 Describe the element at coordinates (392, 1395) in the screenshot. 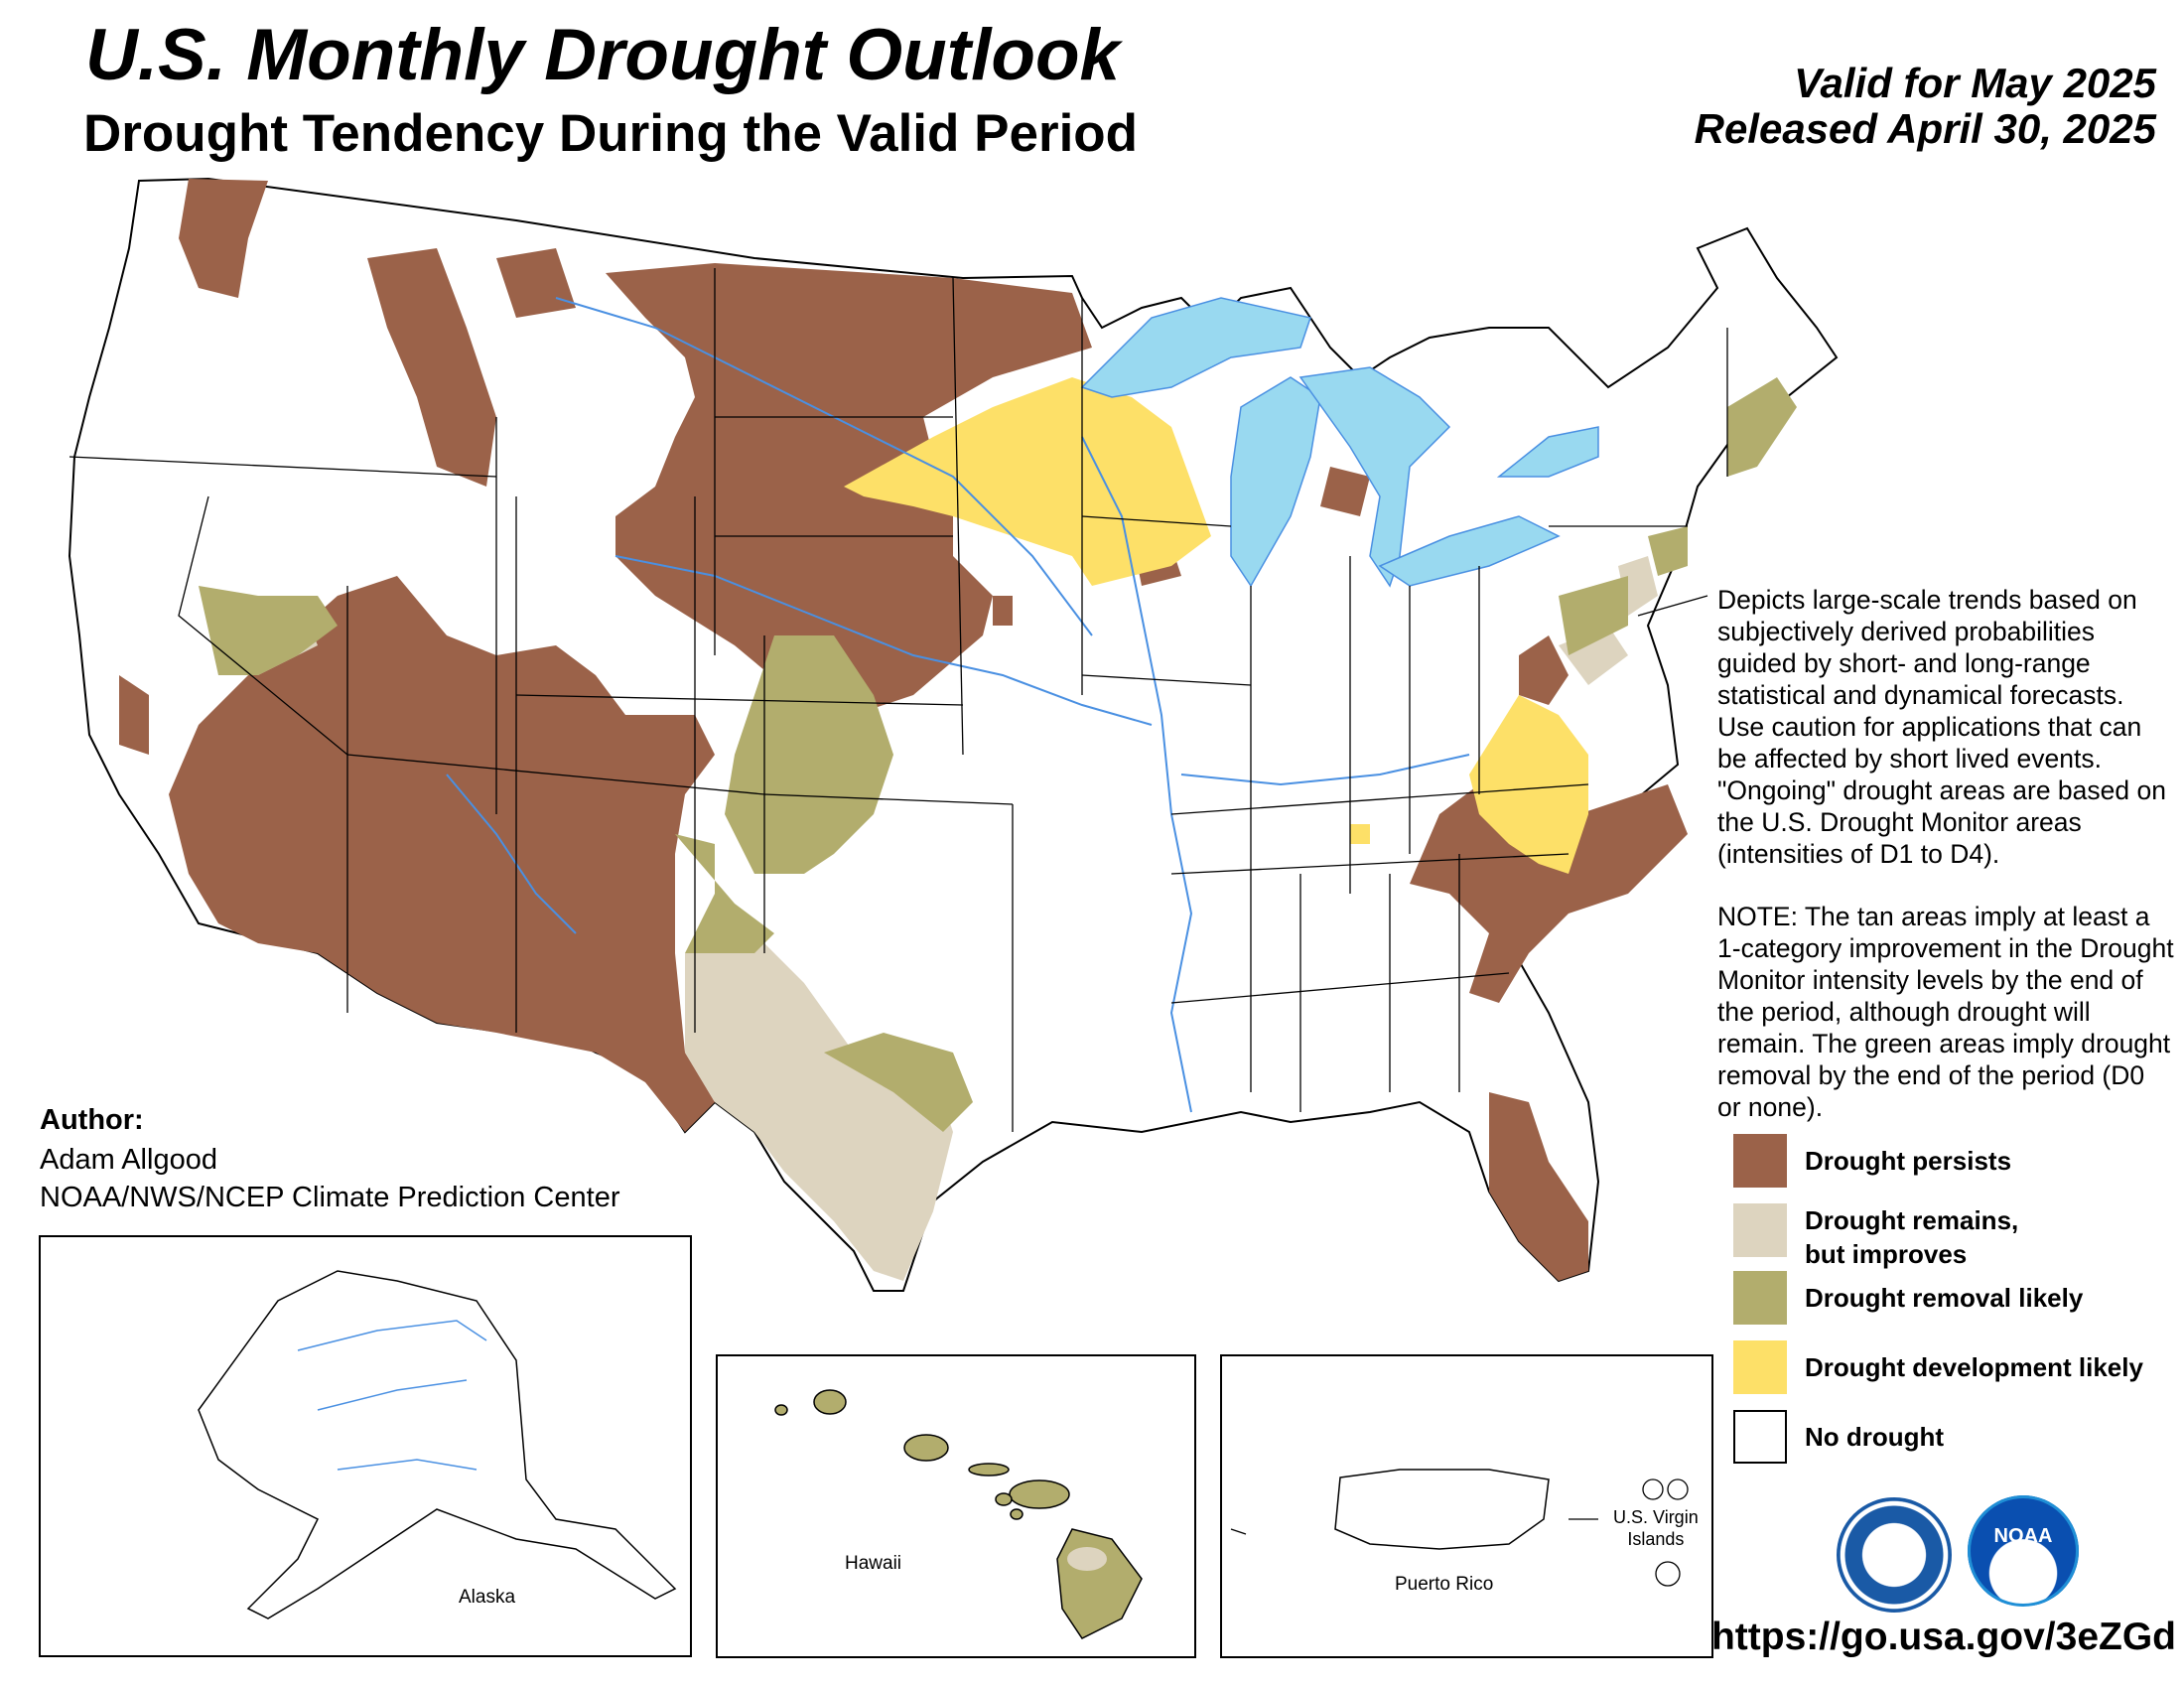

I see `alaska-rivers` at that location.